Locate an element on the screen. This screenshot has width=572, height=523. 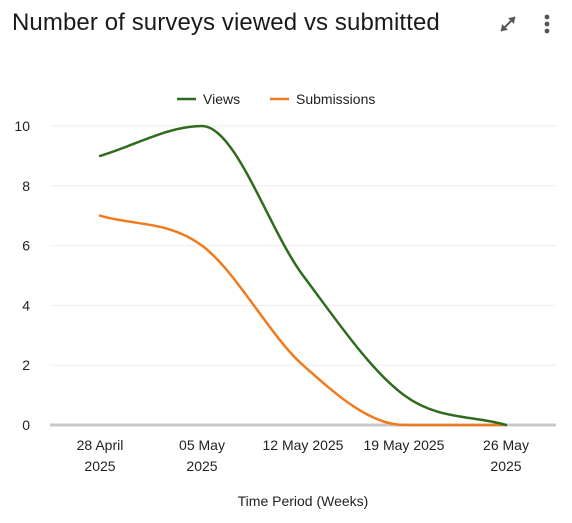
y-tick-label: 2 is located at coordinates (26, 365).